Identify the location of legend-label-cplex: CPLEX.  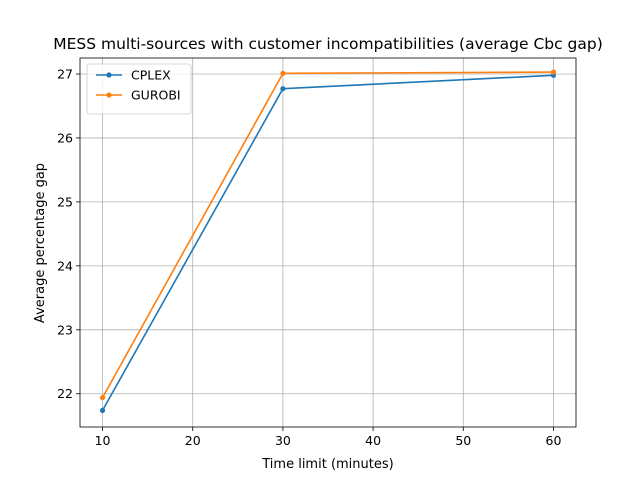
(151, 75).